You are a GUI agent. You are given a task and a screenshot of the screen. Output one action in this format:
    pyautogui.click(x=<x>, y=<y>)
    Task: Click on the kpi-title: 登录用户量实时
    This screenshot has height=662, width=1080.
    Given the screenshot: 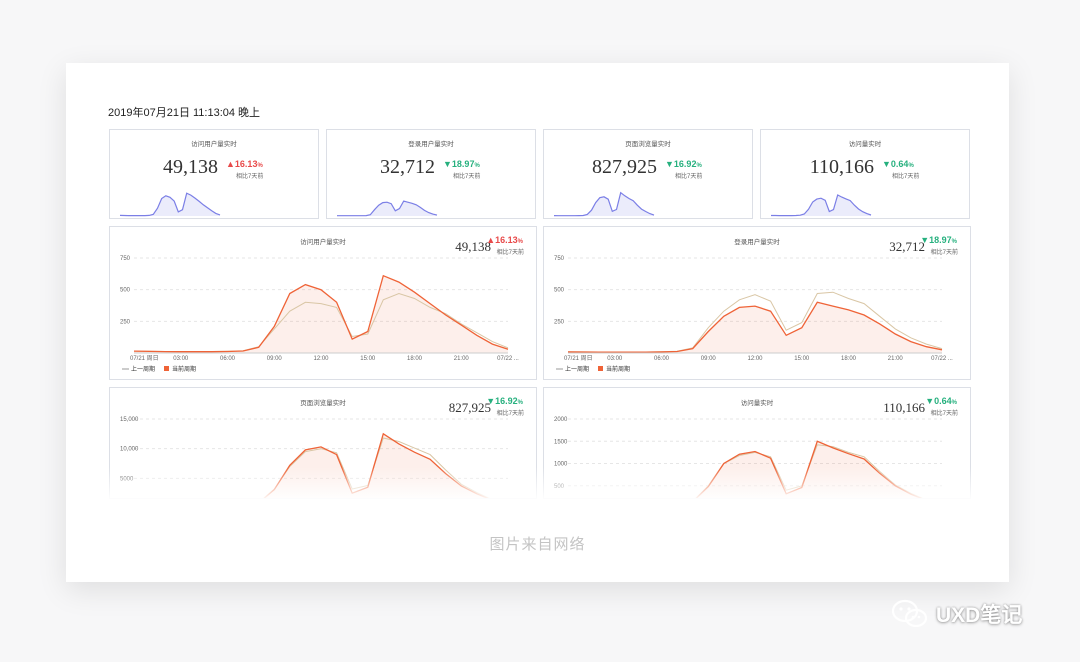 What is the action you would take?
    pyautogui.click(x=431, y=144)
    